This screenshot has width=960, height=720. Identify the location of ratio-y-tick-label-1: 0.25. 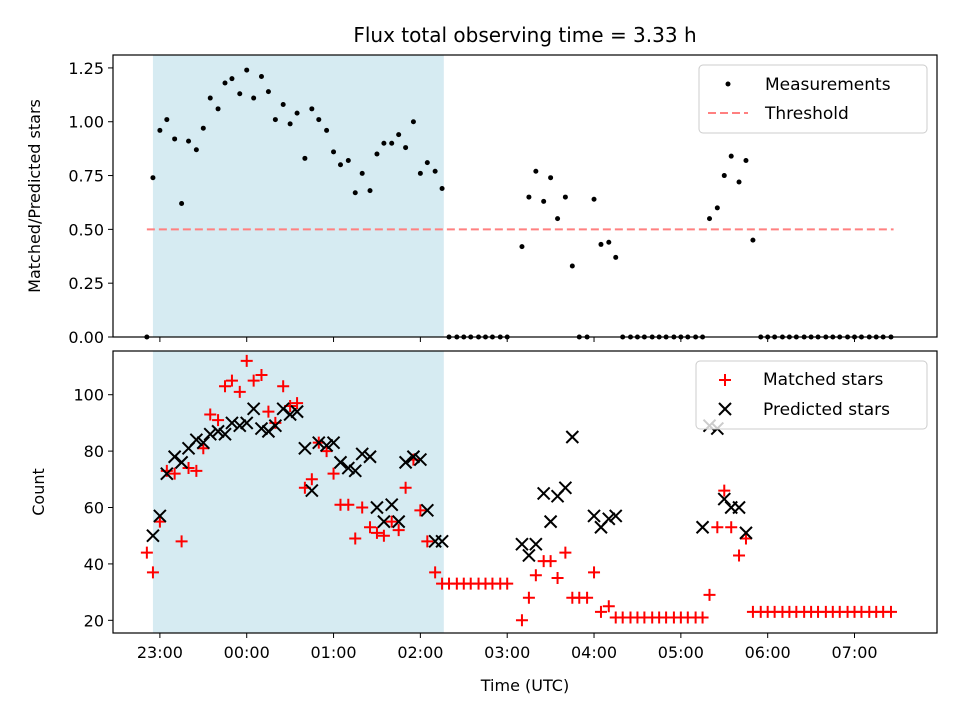
(86, 283).